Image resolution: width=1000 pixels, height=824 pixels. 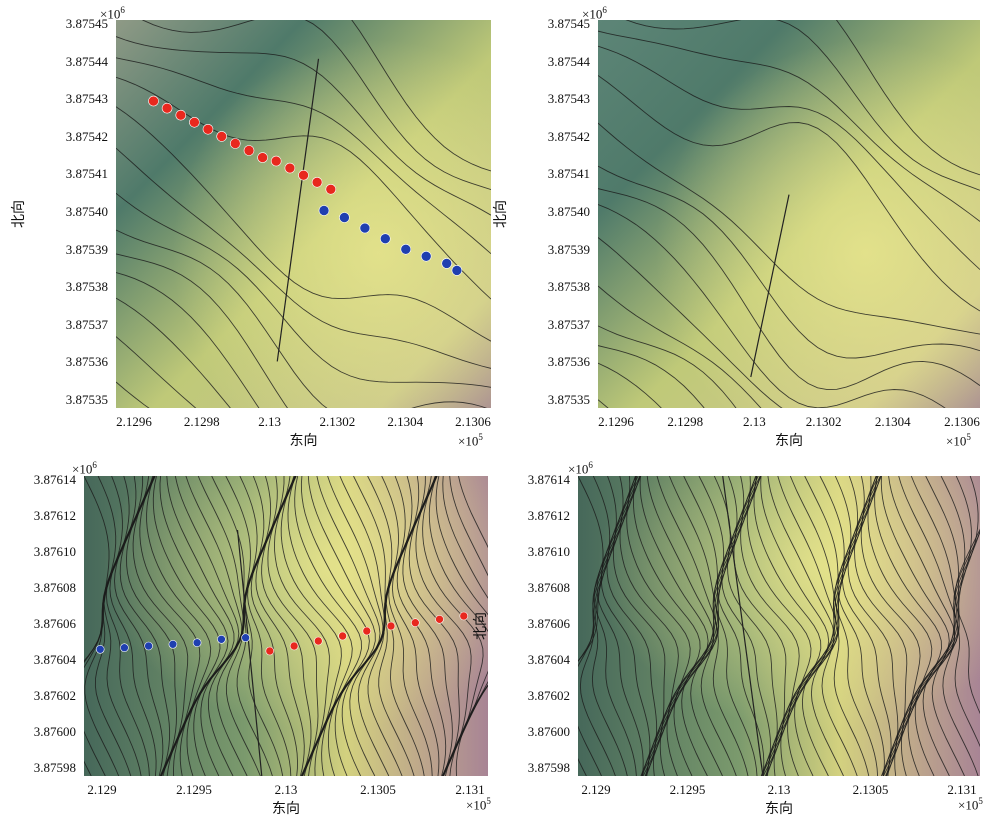 I want to click on x-tick-label: 2.129, so click(x=102, y=789).